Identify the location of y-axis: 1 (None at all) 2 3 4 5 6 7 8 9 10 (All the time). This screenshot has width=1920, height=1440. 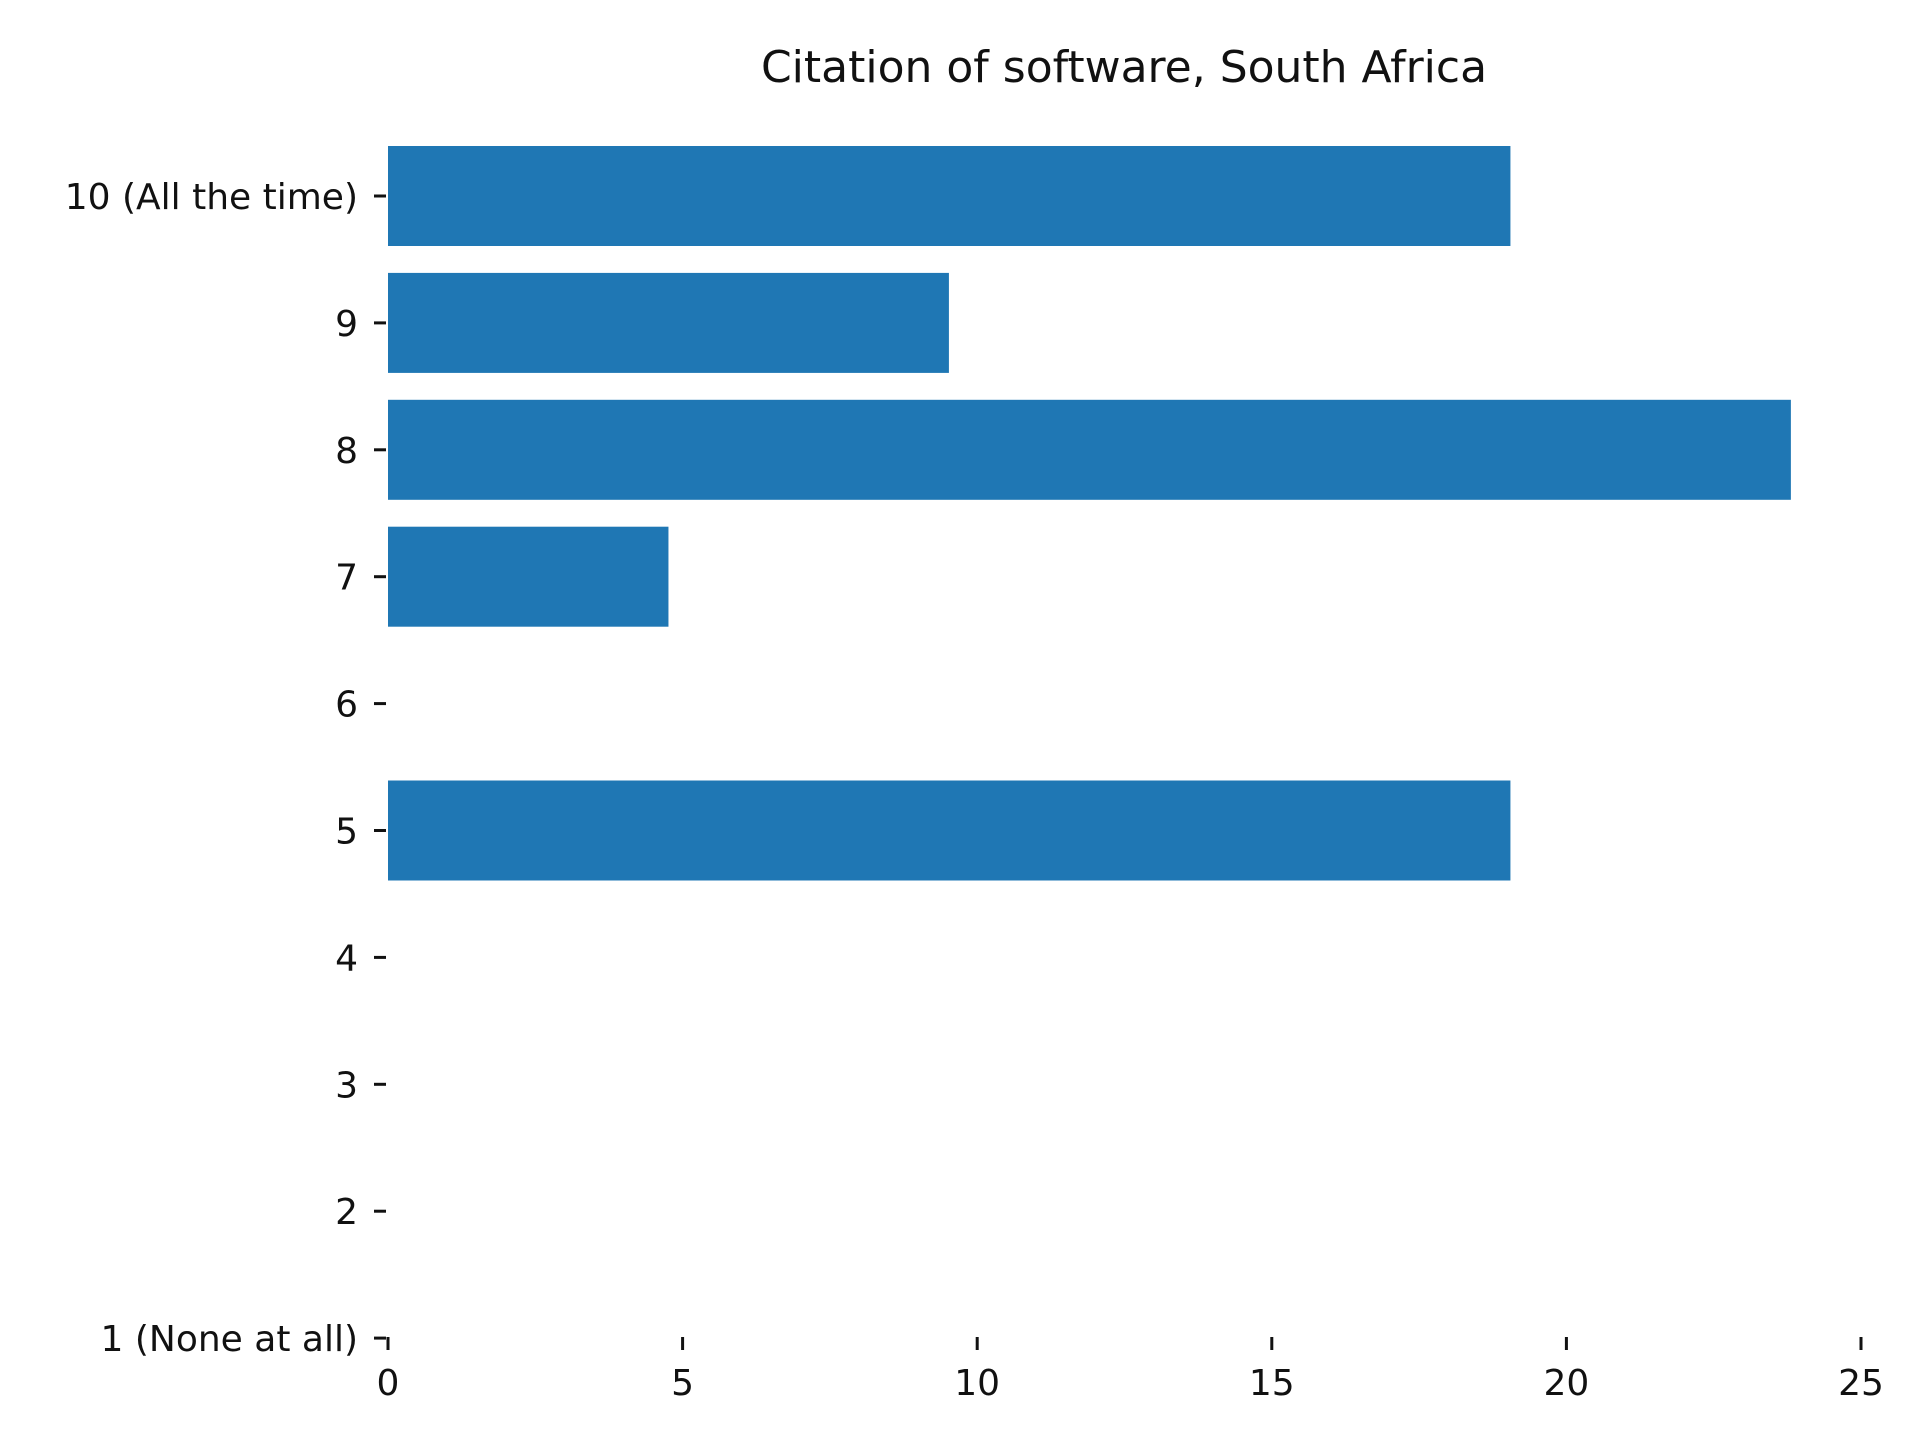
(225, 768).